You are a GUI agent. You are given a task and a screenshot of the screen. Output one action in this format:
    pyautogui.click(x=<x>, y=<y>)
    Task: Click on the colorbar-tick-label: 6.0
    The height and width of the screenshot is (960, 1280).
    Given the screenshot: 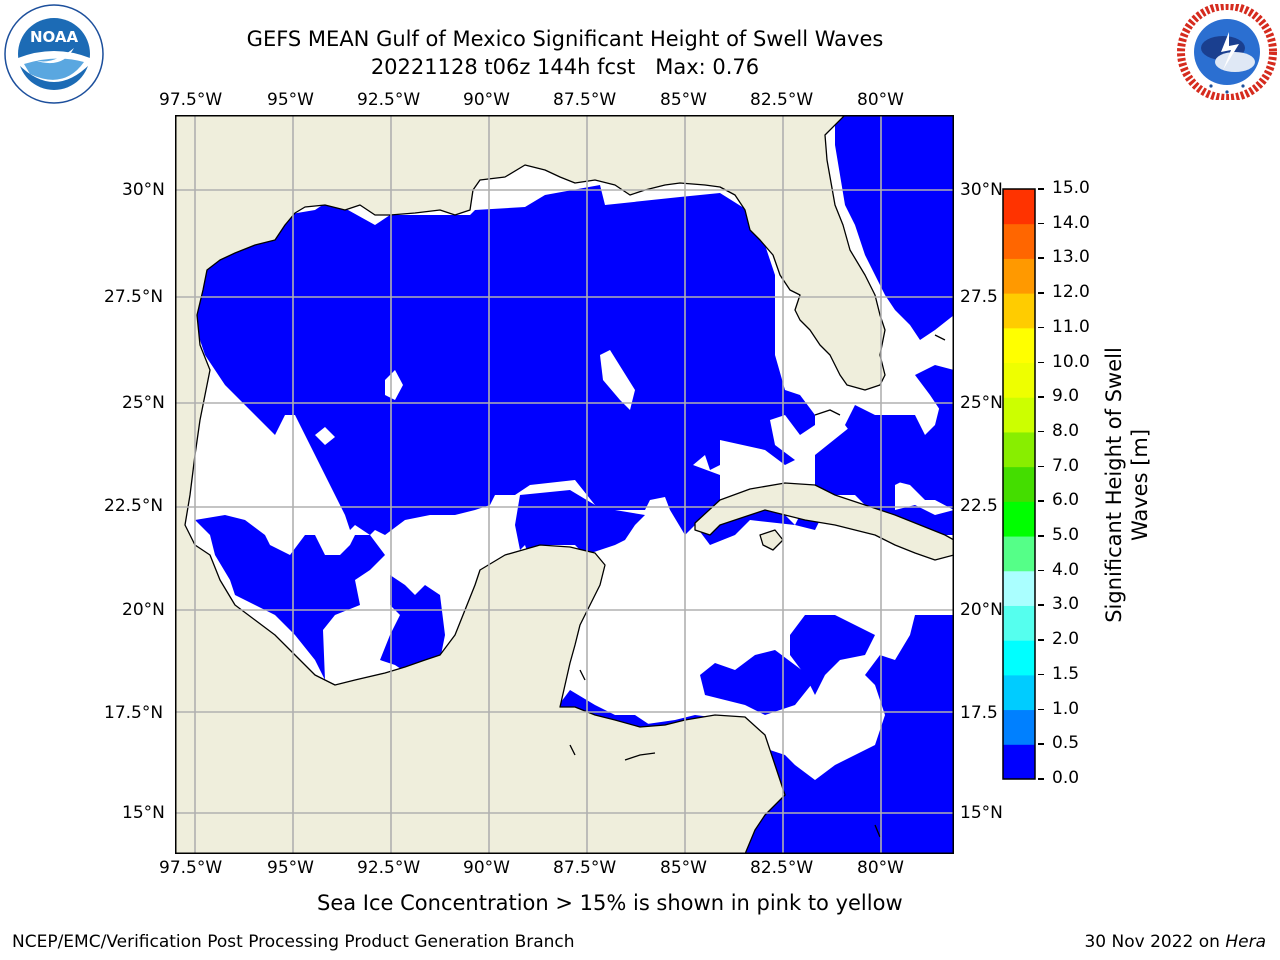 What is the action you would take?
    pyautogui.click(x=1066, y=500)
    